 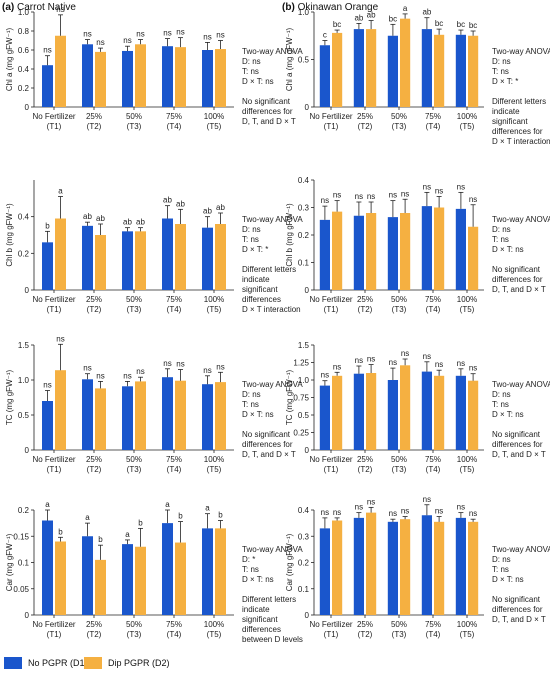 I want to click on panel-letter-b: (b), so click(x=288, y=7).